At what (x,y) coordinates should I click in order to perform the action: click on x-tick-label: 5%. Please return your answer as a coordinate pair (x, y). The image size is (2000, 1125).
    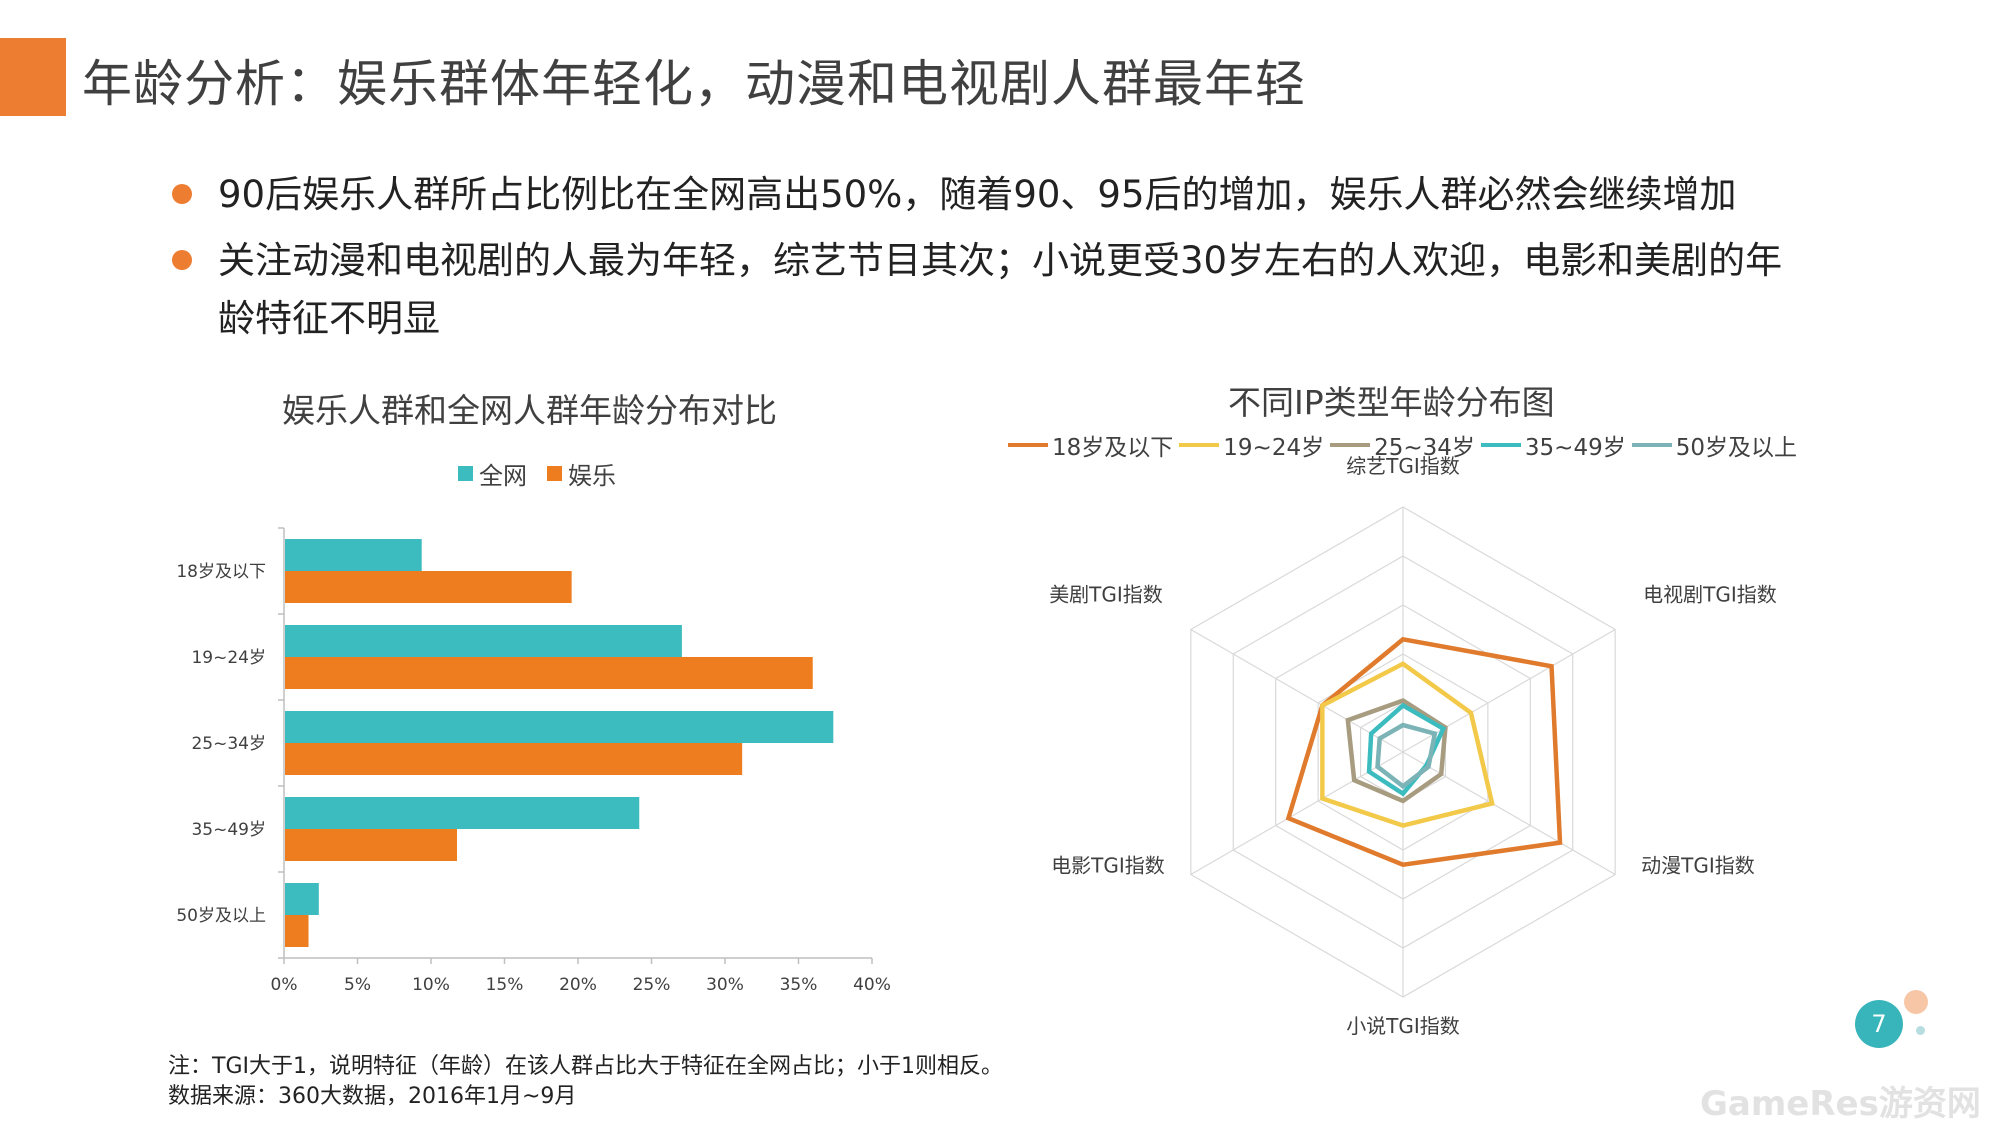
    Looking at the image, I should click on (357, 985).